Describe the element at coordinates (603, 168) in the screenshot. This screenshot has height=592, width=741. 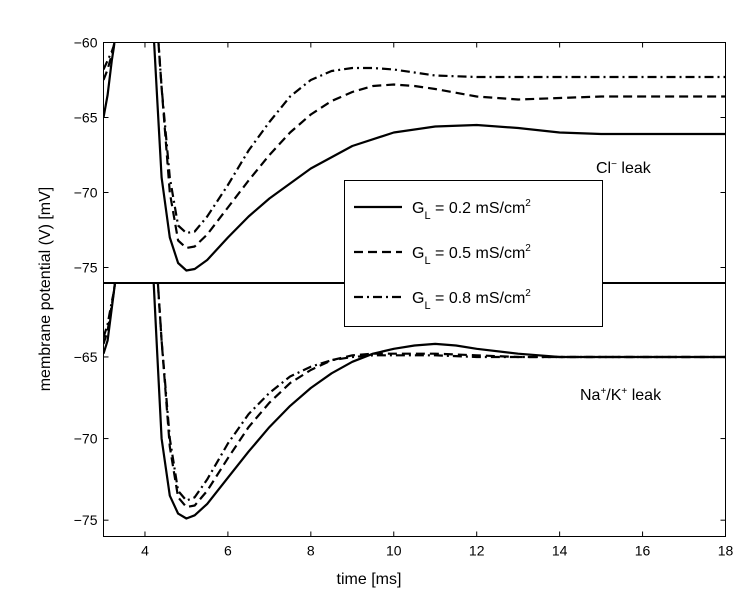
I see `top-annotation-part: Cl` at that location.